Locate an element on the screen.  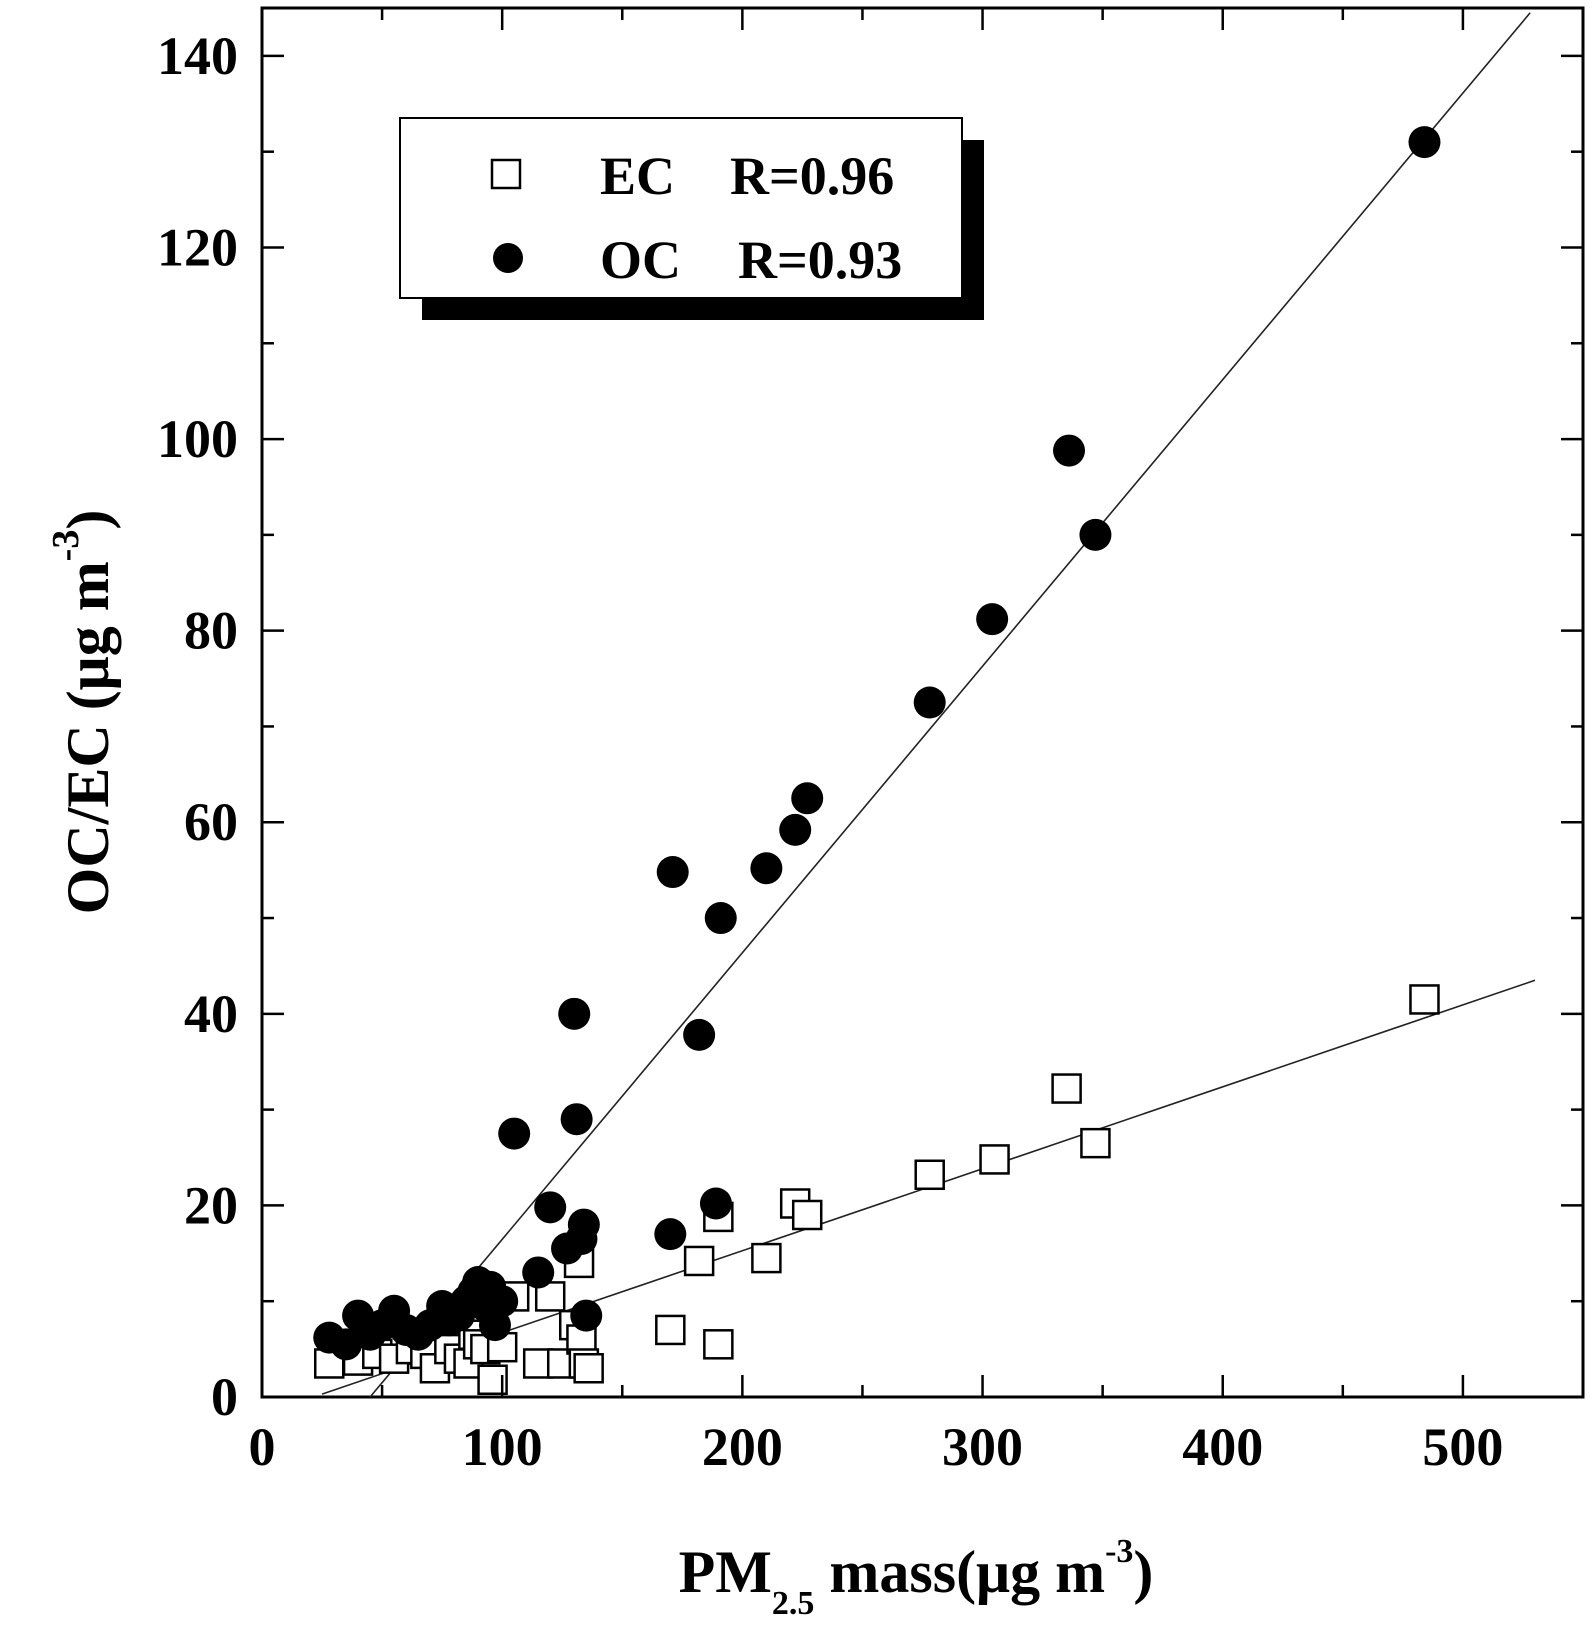
x-axis-title-unit-sup: -3 is located at coordinates (1119, 1551).